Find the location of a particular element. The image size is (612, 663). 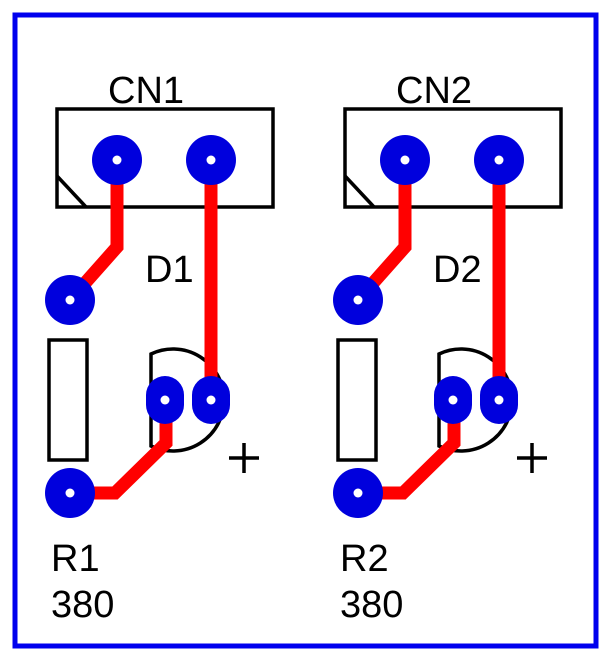

led-d2-label: D2 is located at coordinates (457, 270).